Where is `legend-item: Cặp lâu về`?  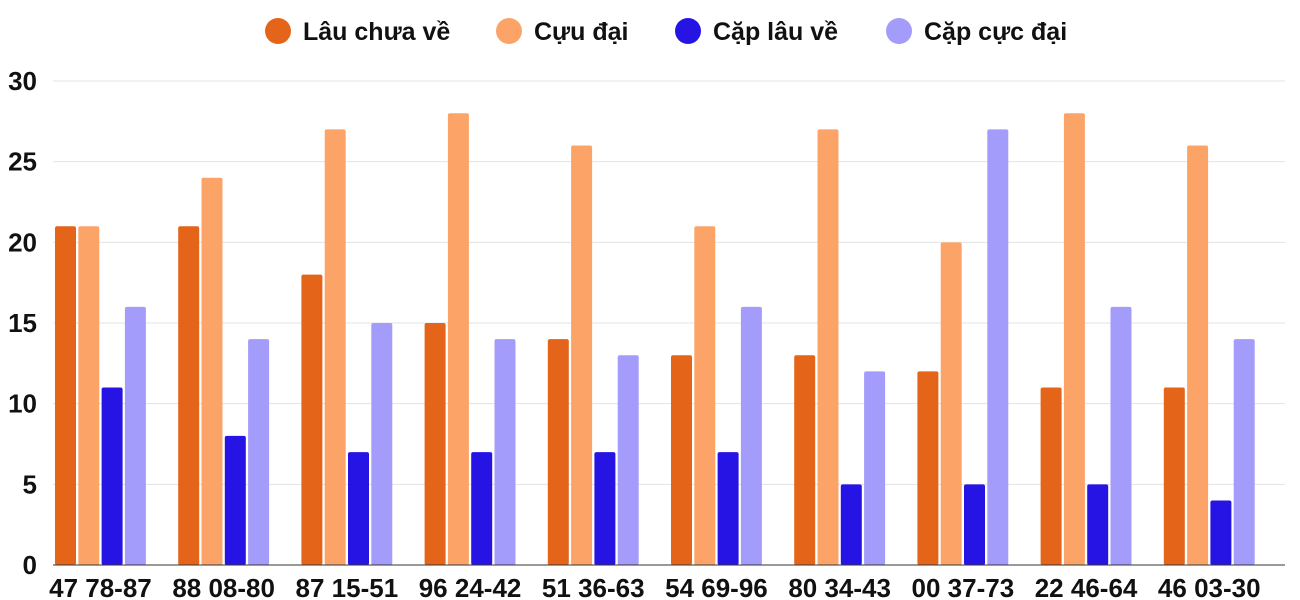
legend-item: Cặp lâu về is located at coordinates (756, 32).